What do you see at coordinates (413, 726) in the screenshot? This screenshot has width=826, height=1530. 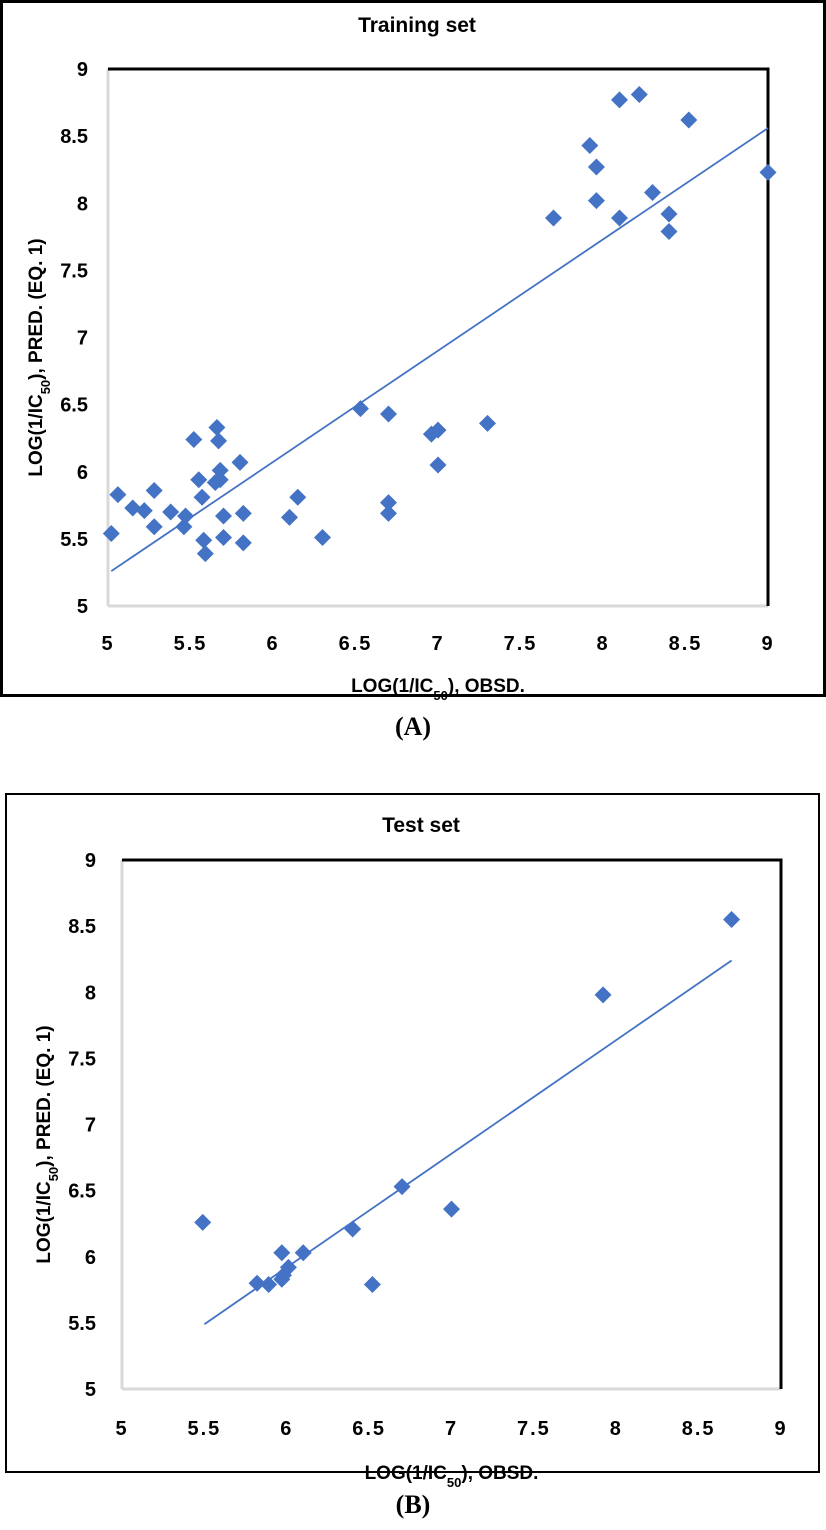 I see `caption-a: (A)` at bounding box center [413, 726].